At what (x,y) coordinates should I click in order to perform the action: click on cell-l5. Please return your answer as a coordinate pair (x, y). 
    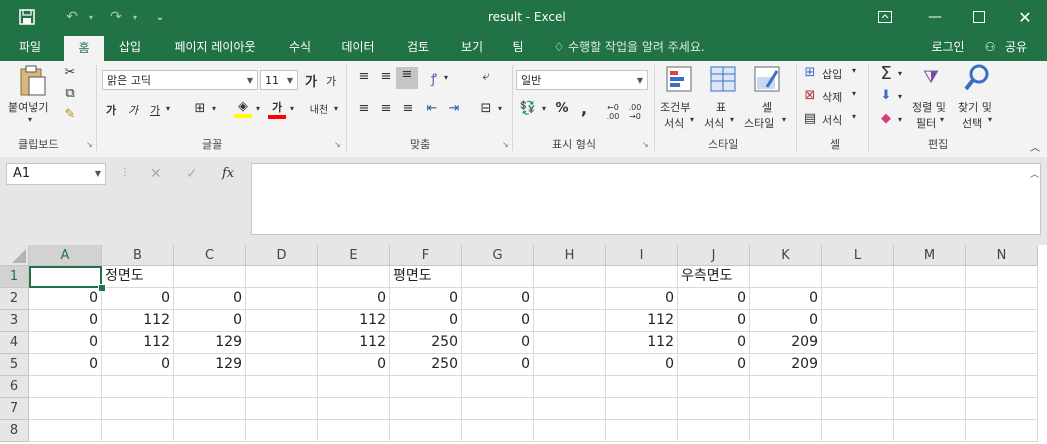
    Looking at the image, I should click on (858, 365).